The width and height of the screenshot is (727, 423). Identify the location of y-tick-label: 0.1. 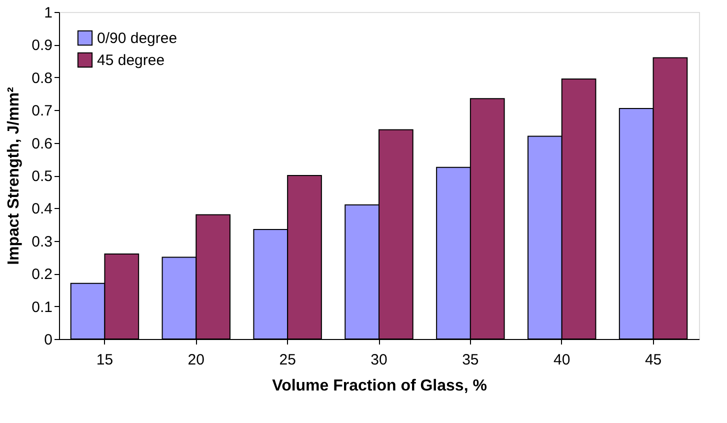
(42, 307).